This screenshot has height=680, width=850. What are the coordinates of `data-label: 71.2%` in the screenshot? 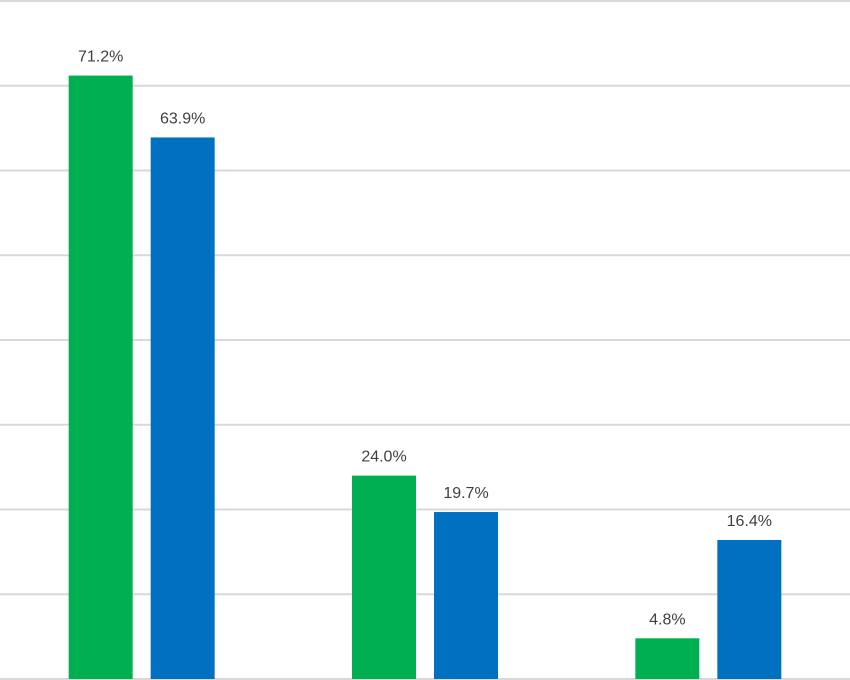 It's located at (100, 57).